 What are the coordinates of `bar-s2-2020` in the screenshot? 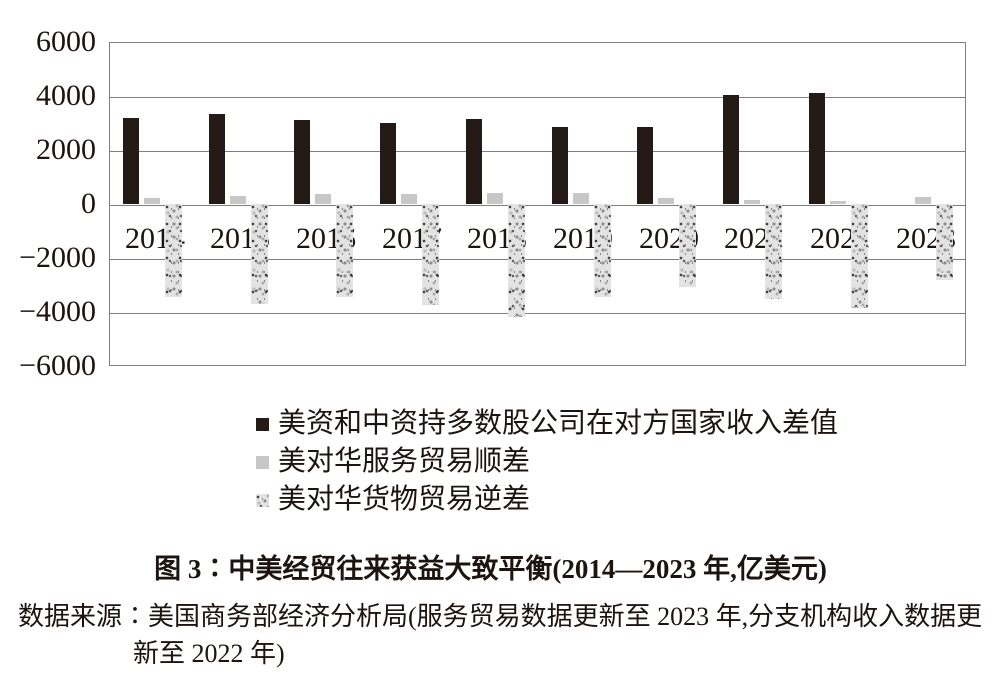 It's located at (687, 245).